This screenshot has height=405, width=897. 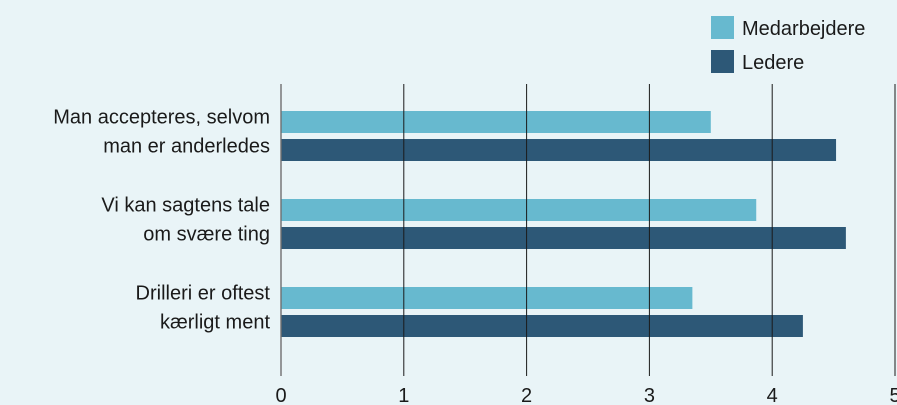 What do you see at coordinates (803, 29) in the screenshot?
I see `legend-label-medarbejdere: Medarbejdere` at bounding box center [803, 29].